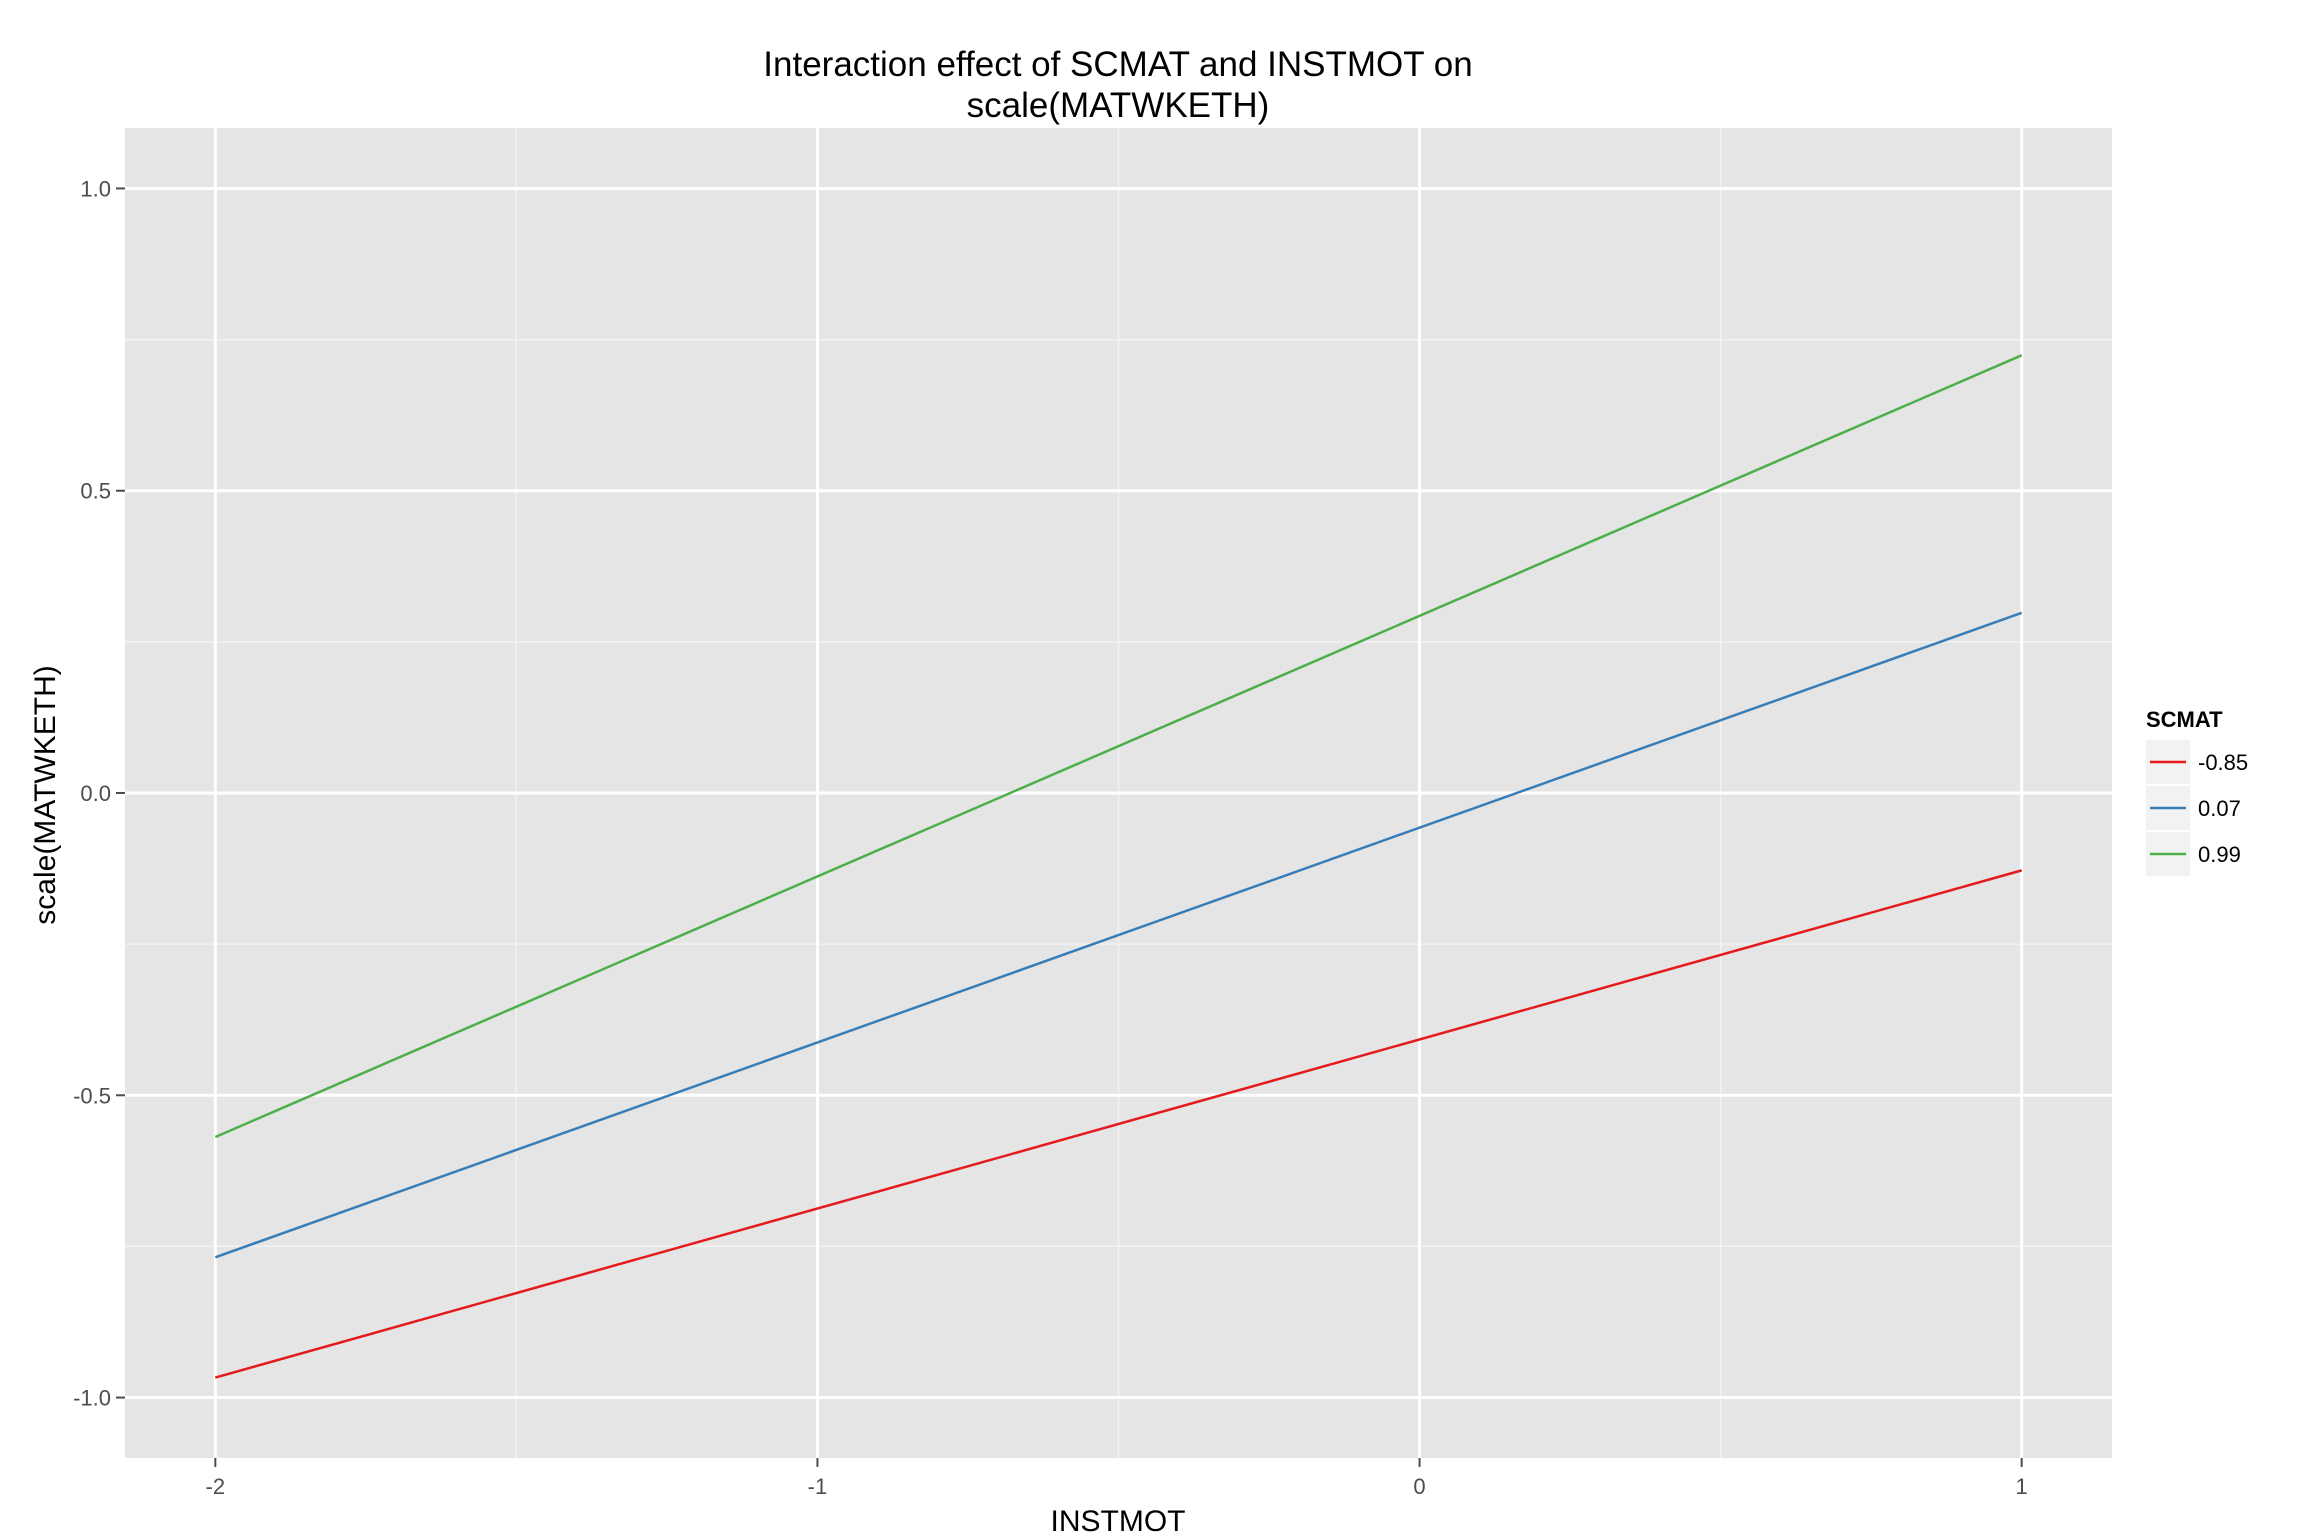 The width and height of the screenshot is (2304, 1536). What do you see at coordinates (95, 793) in the screenshot?
I see `y-tick-label: 0.0` at bounding box center [95, 793].